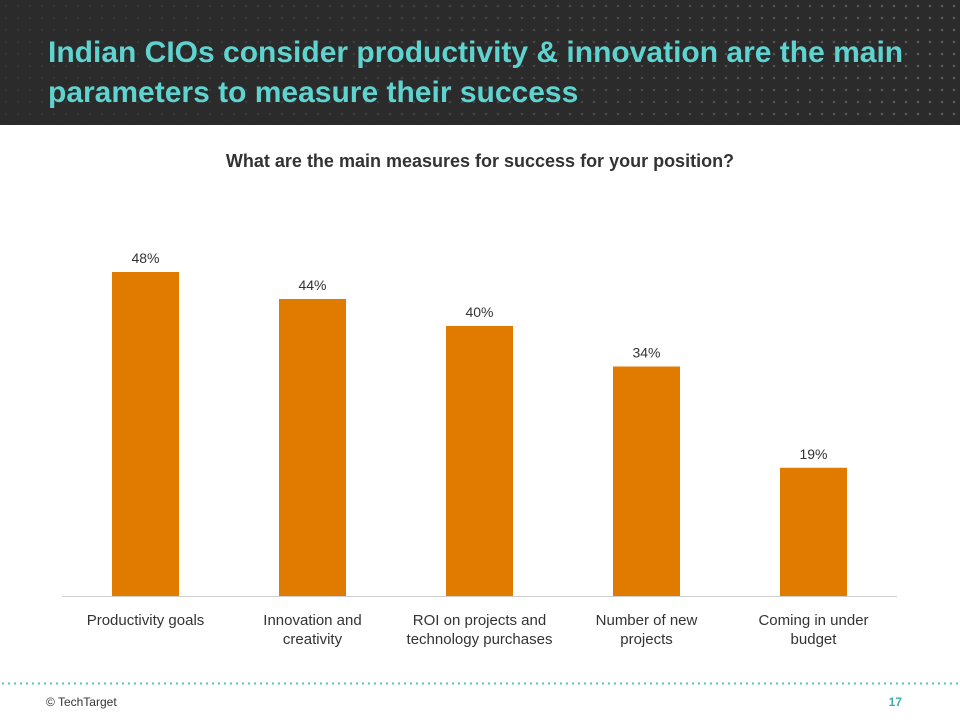 The width and height of the screenshot is (960, 720). Describe the element at coordinates (646, 353) in the screenshot. I see `data-label-4: 34%` at that location.